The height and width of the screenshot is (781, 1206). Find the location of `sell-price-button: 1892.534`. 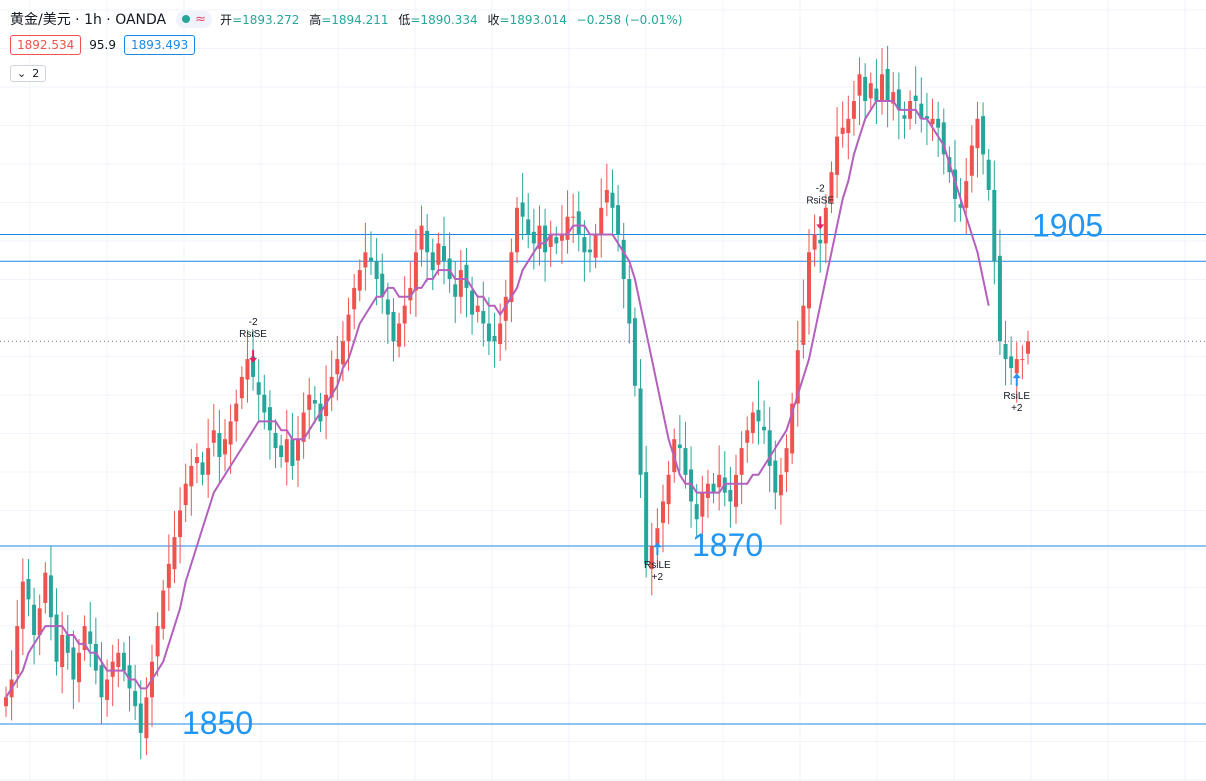

sell-price-button: 1892.534 is located at coordinates (46, 45).